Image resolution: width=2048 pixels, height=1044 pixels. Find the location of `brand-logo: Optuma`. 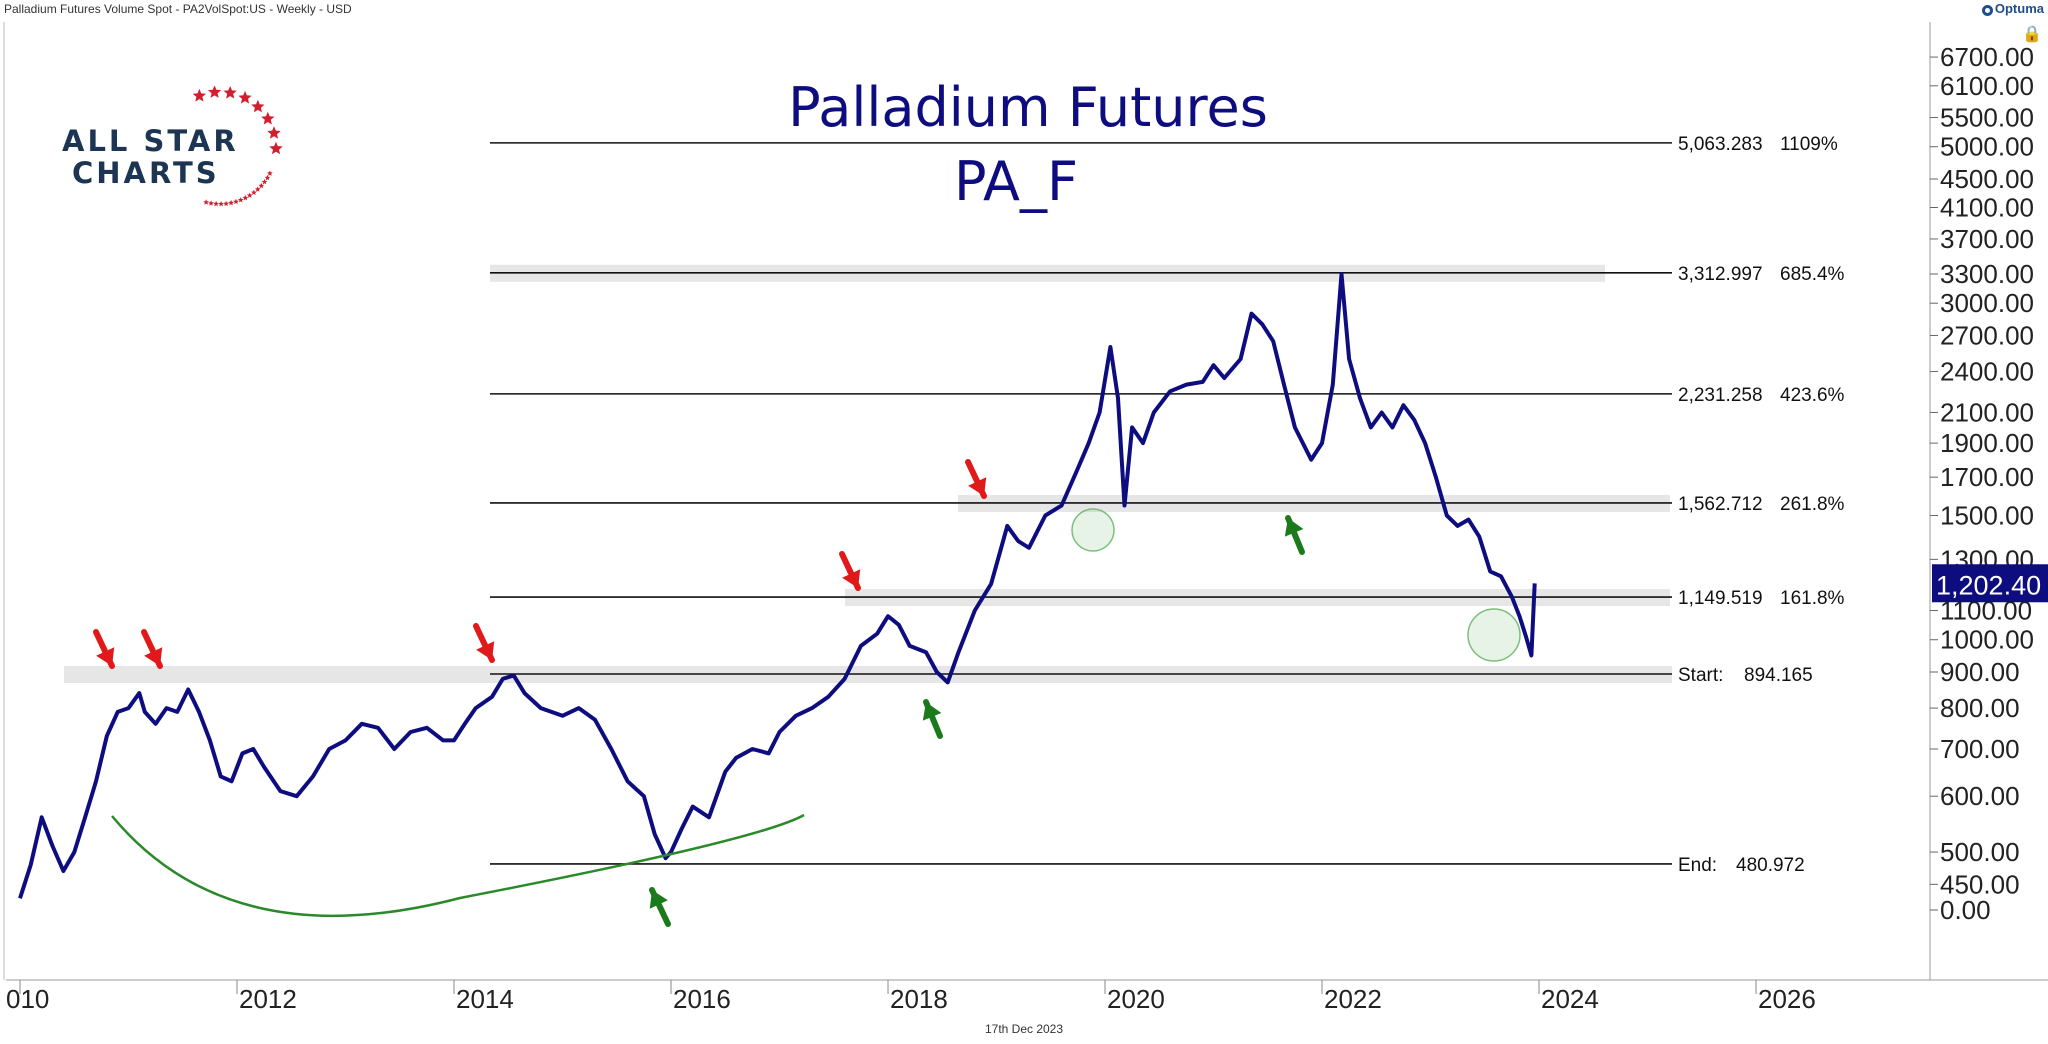

brand-logo: Optuma is located at coordinates (2012, 8).